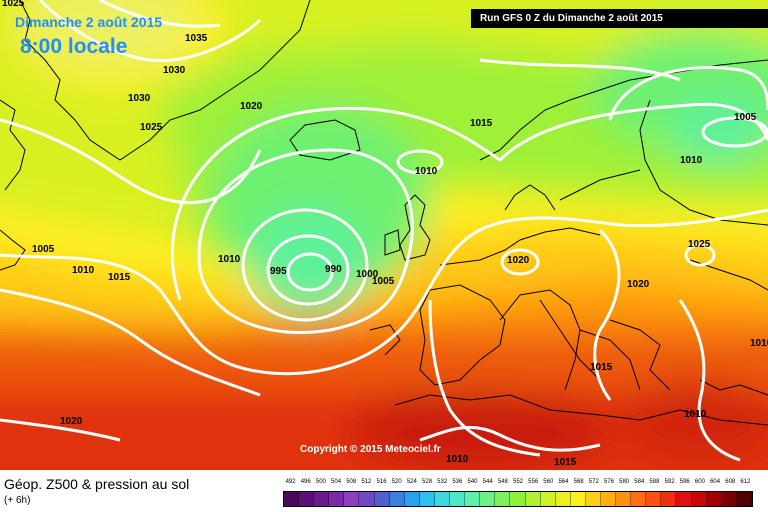  What do you see at coordinates (333, 269) in the screenshot?
I see `isobar-label: 990` at bounding box center [333, 269].